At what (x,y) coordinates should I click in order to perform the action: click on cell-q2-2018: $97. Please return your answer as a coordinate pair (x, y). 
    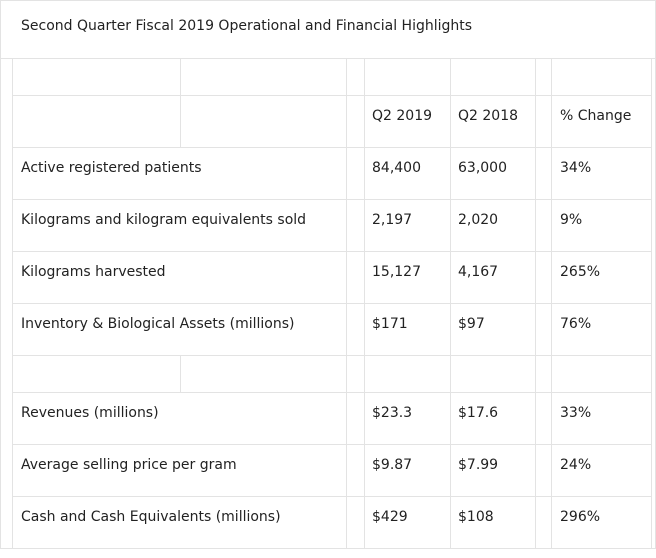
    Looking at the image, I should click on (471, 324).